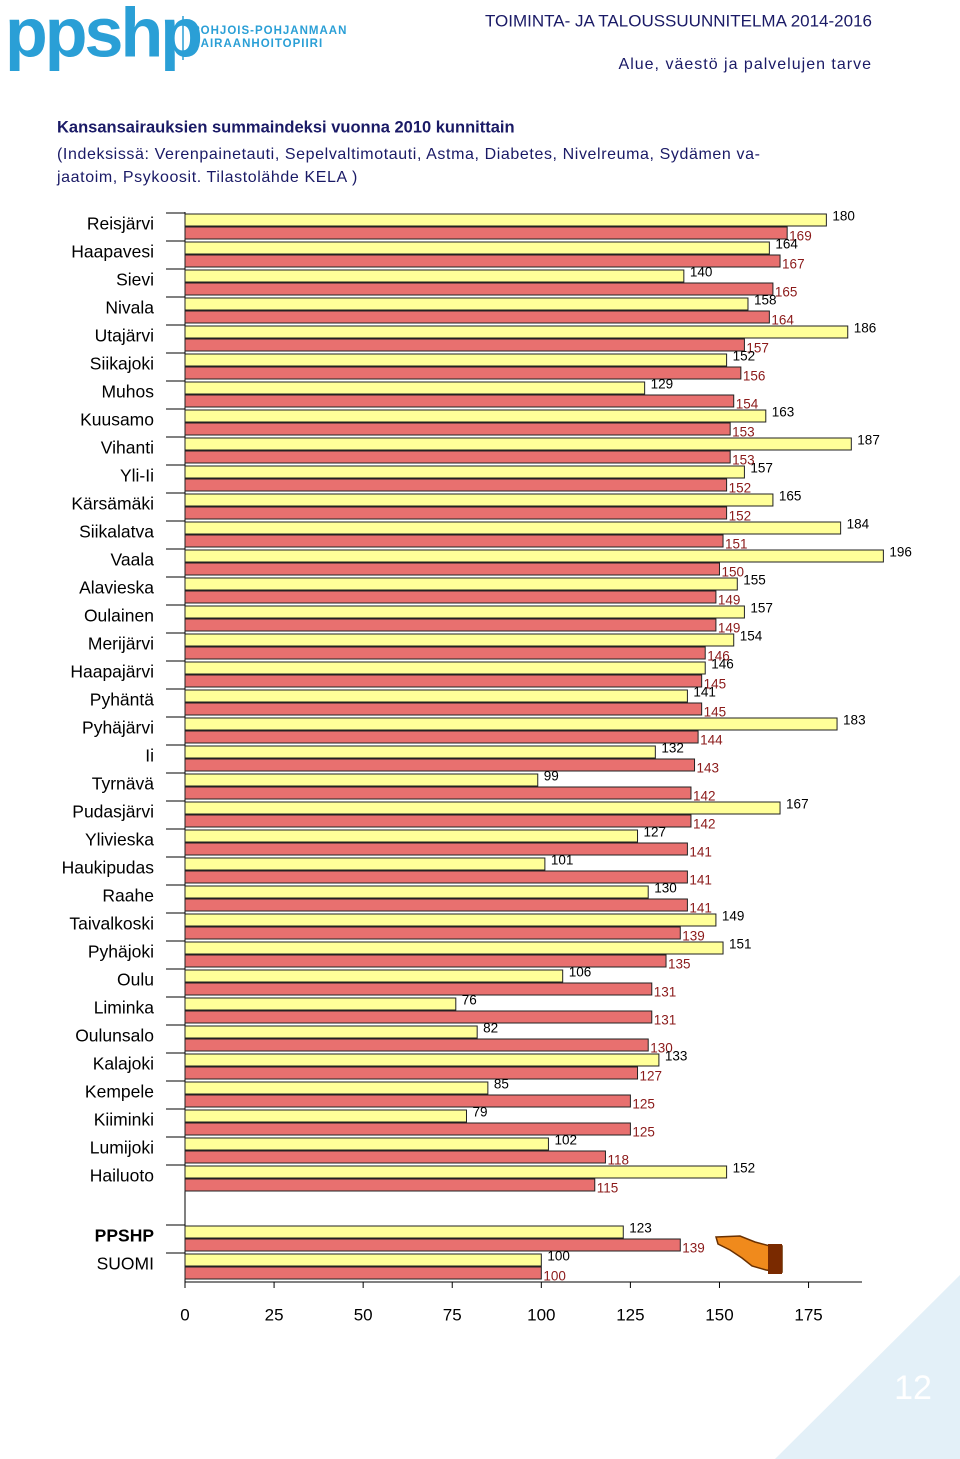 The height and width of the screenshot is (1459, 960). Describe the element at coordinates (123, 1064) in the screenshot. I see `y-tick-label: Kalajoki` at that location.